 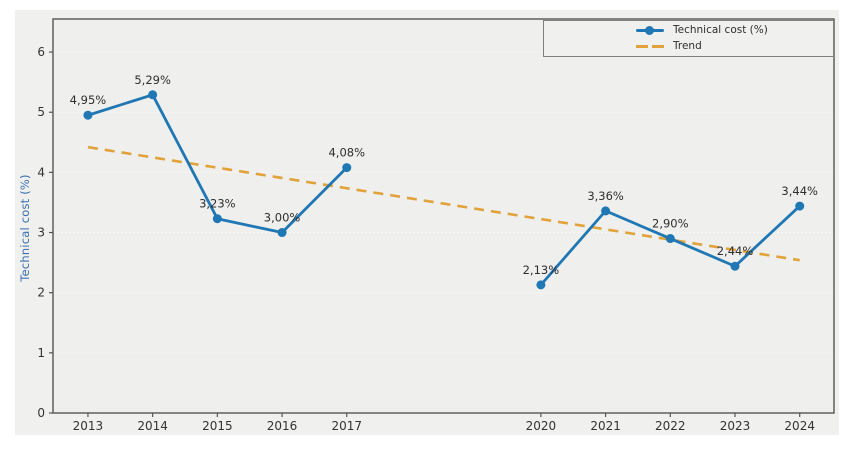 I want to click on data-point-label: 5,29%, so click(x=152, y=80).